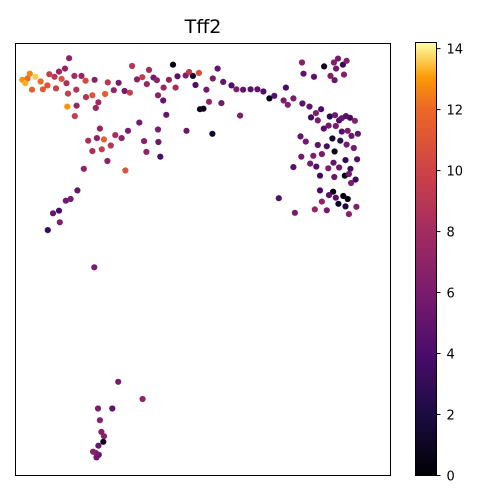 The height and width of the screenshot is (500, 500). What do you see at coordinates (203, 27) in the screenshot?
I see `chart-title: Tff2` at bounding box center [203, 27].